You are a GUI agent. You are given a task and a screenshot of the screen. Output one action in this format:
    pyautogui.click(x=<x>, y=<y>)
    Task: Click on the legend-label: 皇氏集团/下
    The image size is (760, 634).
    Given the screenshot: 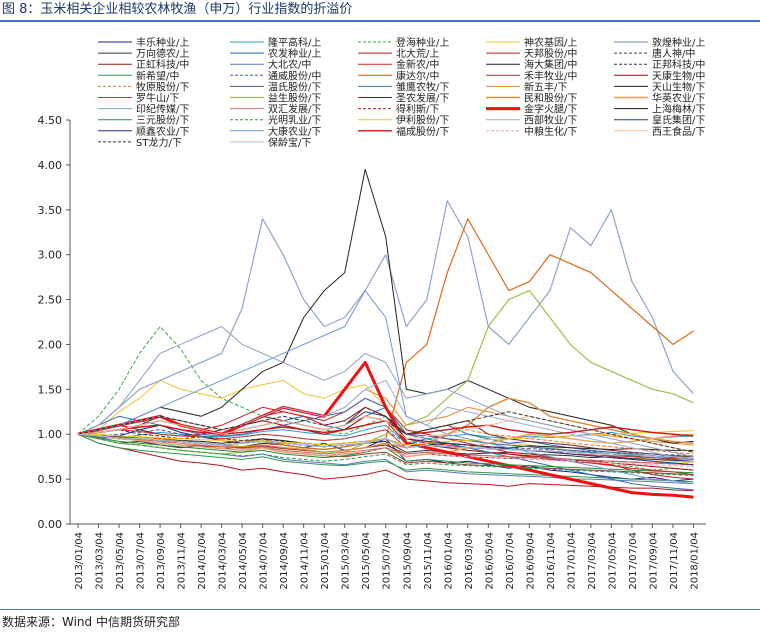 What is the action you would take?
    pyautogui.click(x=678, y=120)
    